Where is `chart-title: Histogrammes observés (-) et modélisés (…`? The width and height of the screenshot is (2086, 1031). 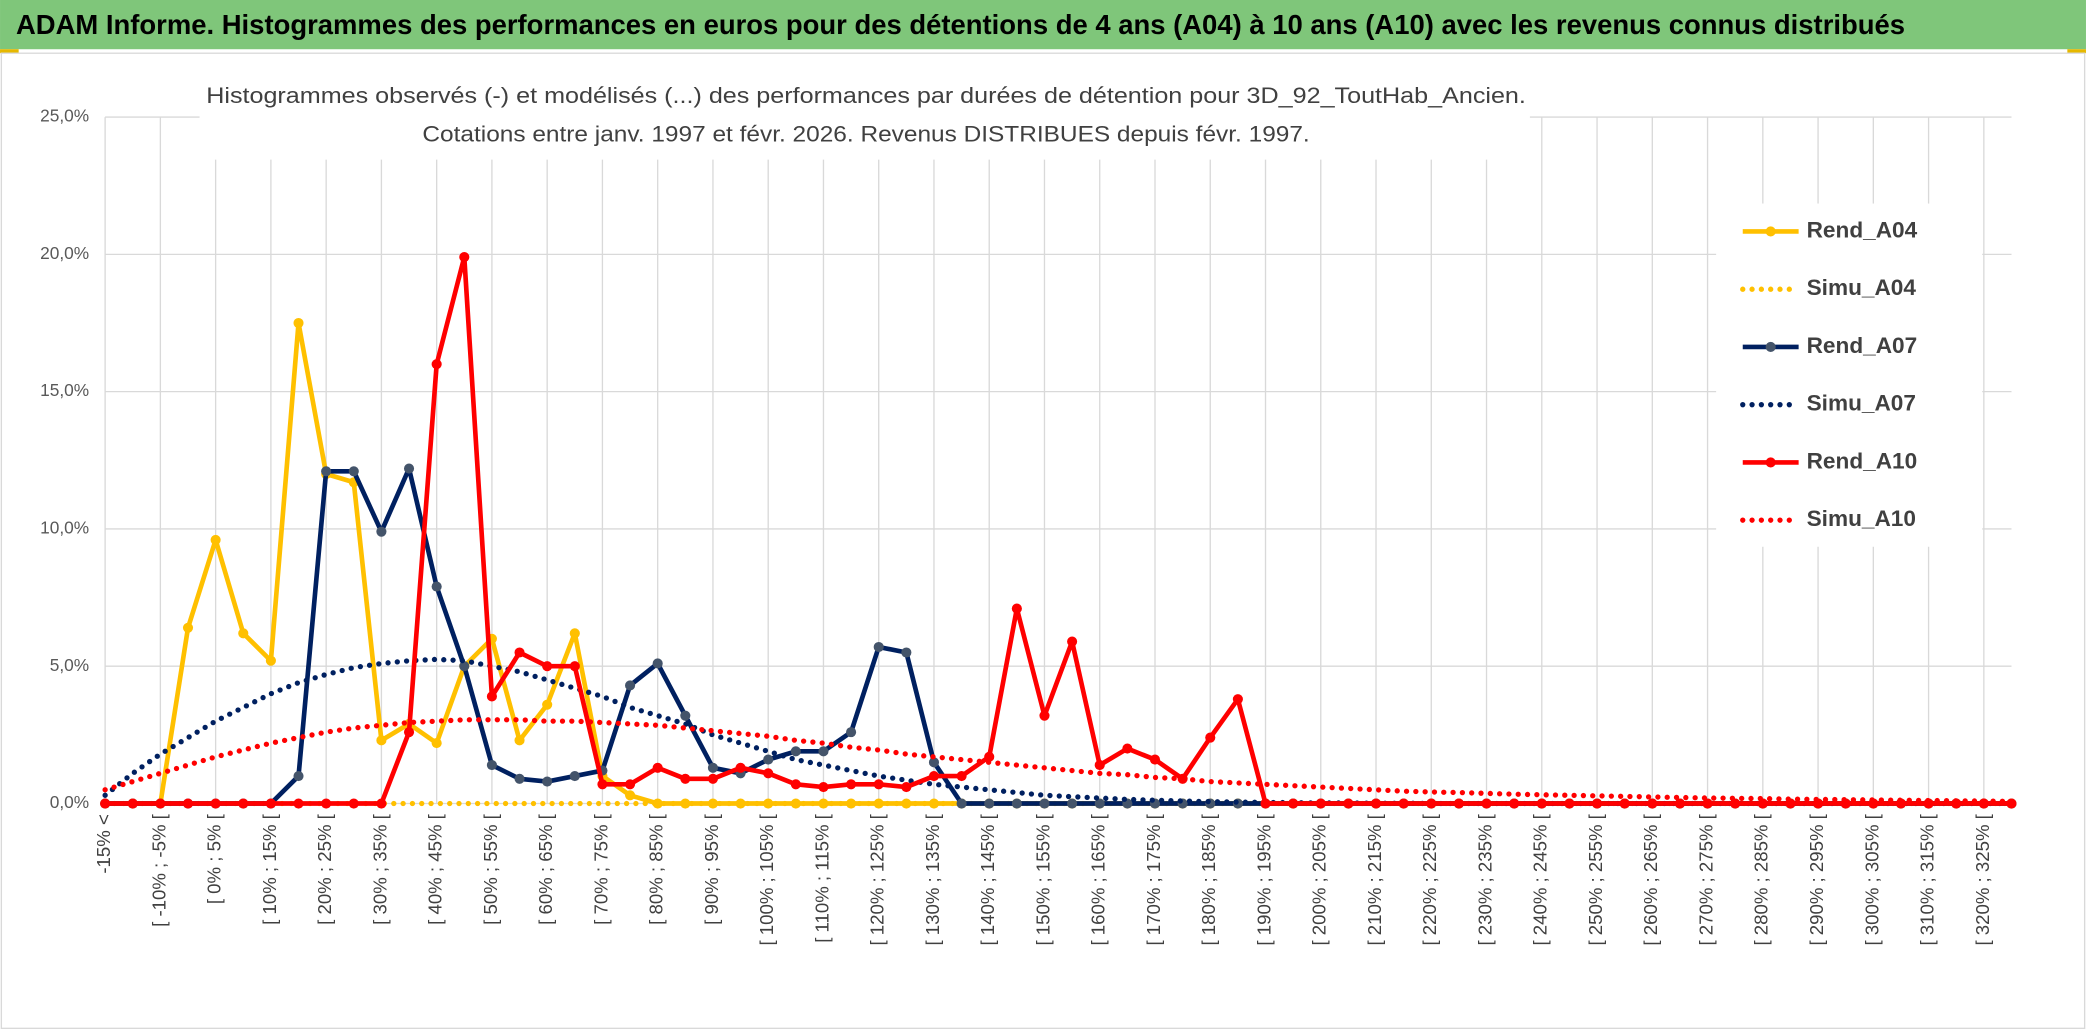
chart-title: Histogrammes observés (-) et modélisés (… is located at coordinates (866, 95).